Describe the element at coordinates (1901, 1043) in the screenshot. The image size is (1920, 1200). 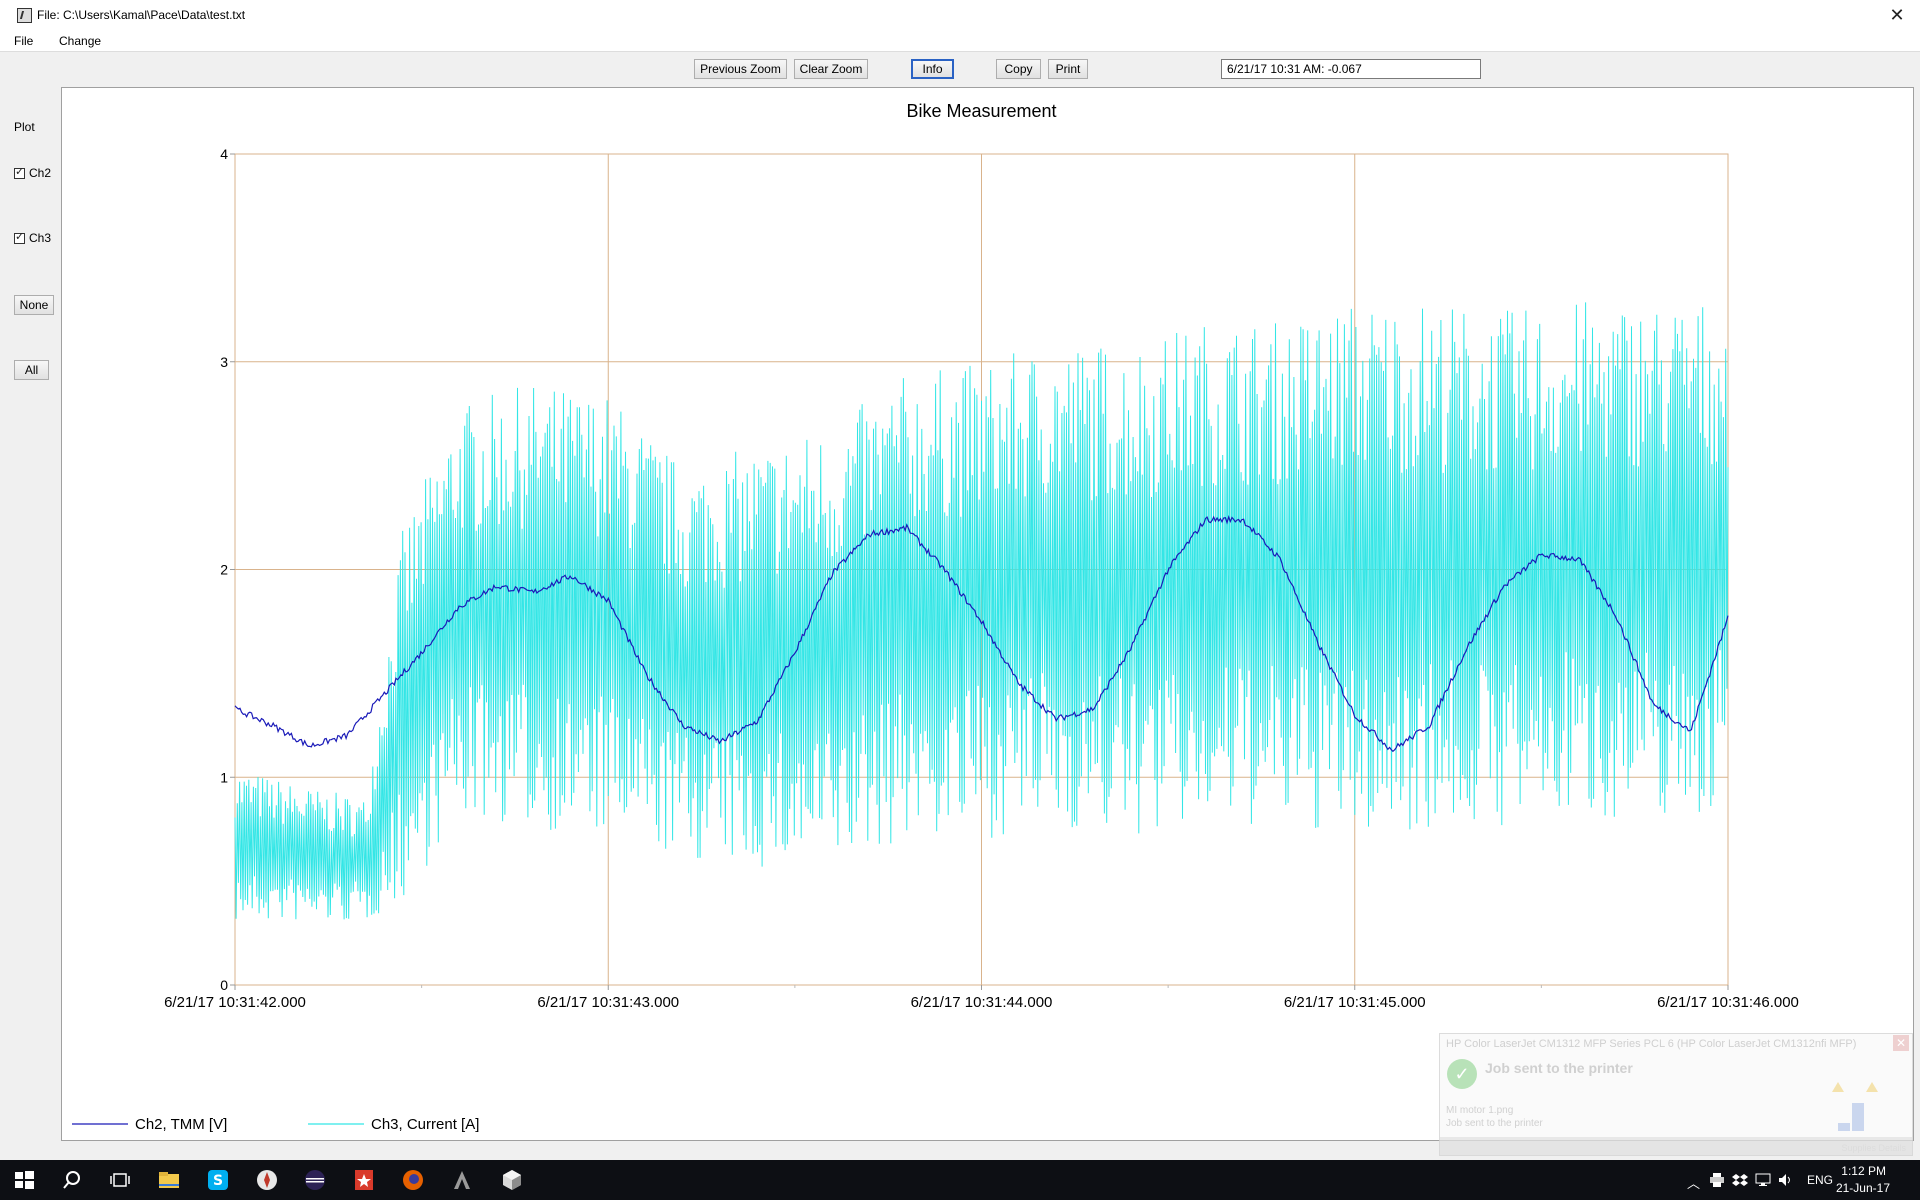
I see `notification-close-icon: ✕` at that location.